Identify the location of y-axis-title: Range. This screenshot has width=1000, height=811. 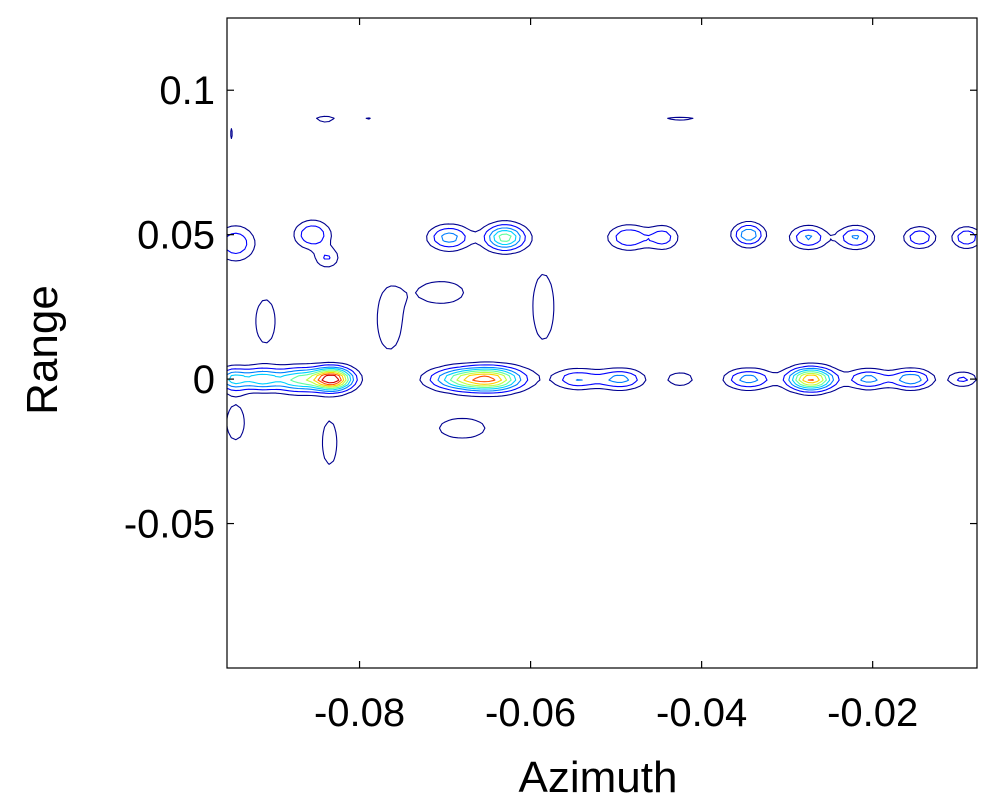
(42, 350).